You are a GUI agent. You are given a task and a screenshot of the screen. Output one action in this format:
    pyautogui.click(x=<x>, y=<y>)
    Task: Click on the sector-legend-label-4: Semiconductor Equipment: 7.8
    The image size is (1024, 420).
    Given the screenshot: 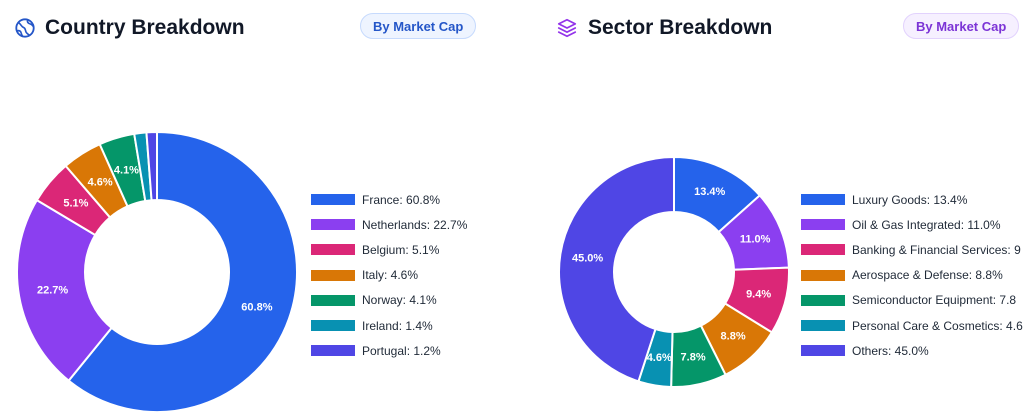 What is the action you would take?
    pyautogui.click(x=934, y=300)
    